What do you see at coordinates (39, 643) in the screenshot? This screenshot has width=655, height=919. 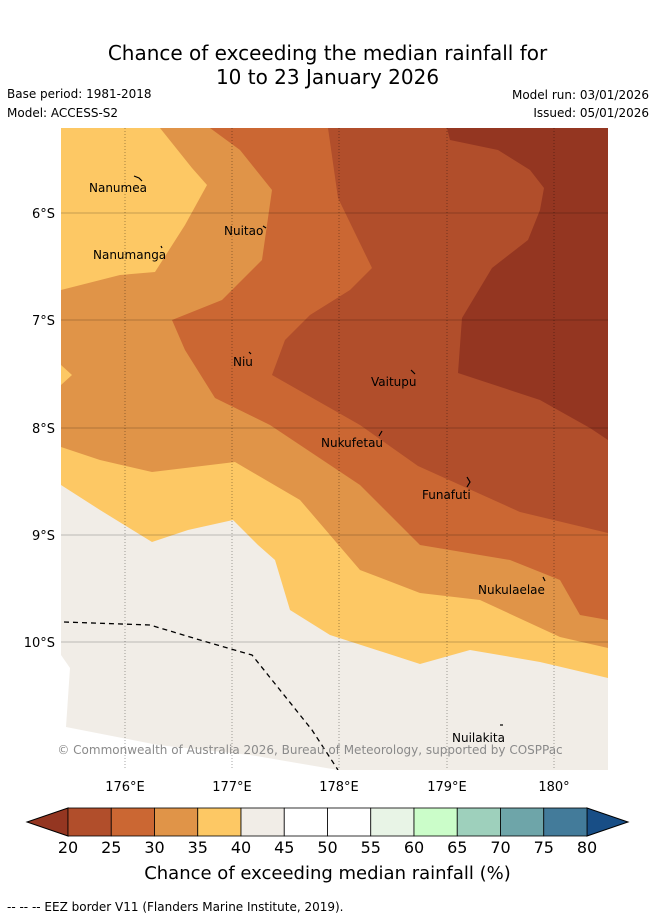 I see `lat-label-10: 10°S` at bounding box center [39, 643].